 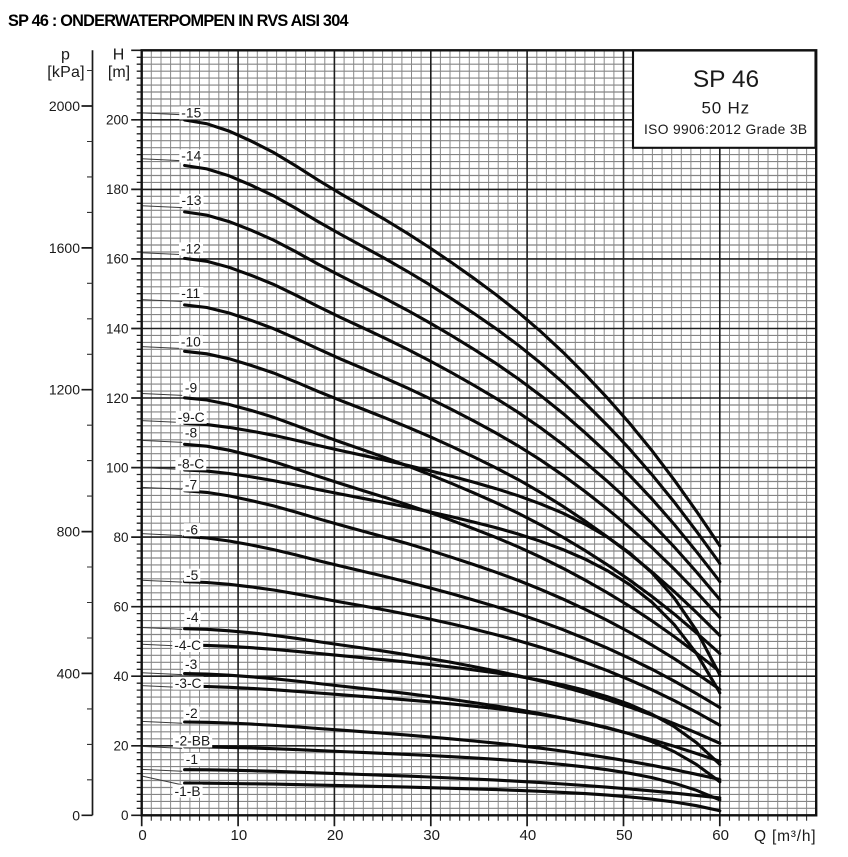 What do you see at coordinates (191, 342) in the screenshot?
I see `svg-text: -10` at bounding box center [191, 342].